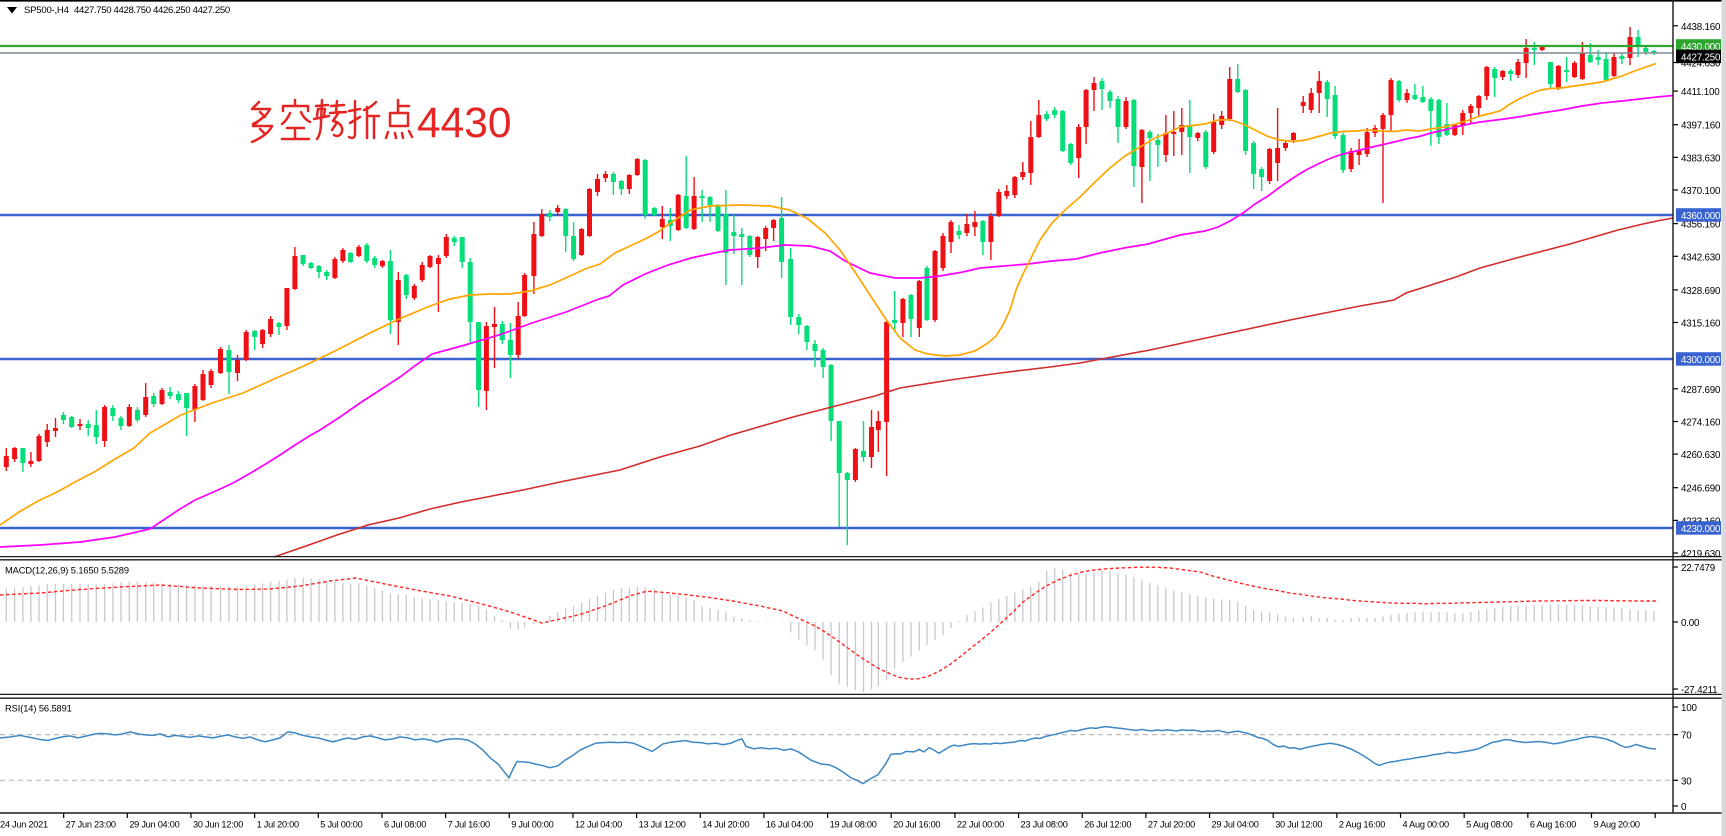 The width and height of the screenshot is (1726, 836). What do you see at coordinates (1553, 825) in the screenshot?
I see `svg-text: 6 Aug 16:00` at bounding box center [1553, 825].